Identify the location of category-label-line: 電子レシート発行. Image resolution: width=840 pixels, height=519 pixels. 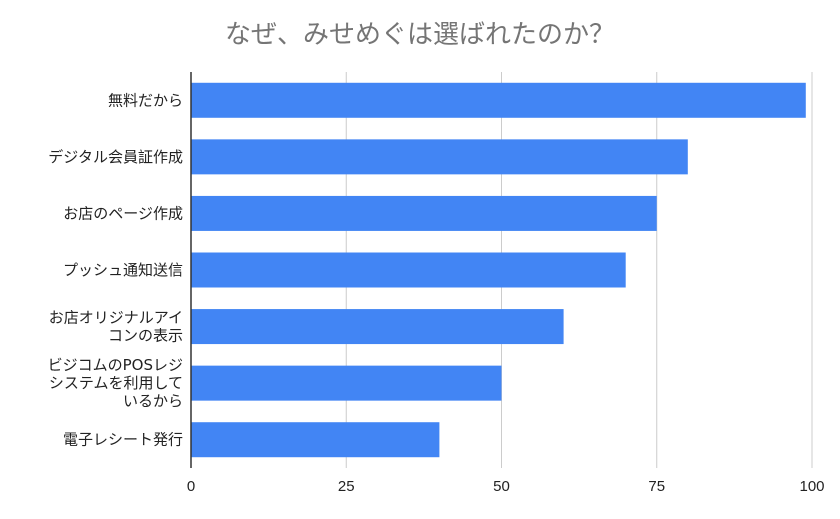
(123, 440).